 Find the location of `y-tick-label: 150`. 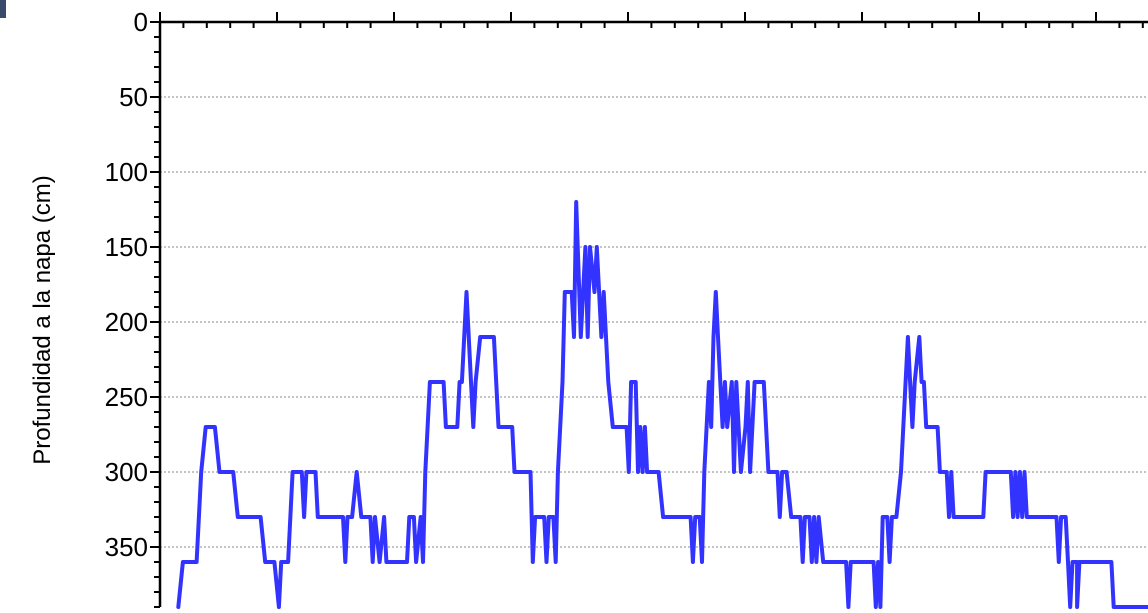

y-tick-label: 150 is located at coordinates (126, 247).